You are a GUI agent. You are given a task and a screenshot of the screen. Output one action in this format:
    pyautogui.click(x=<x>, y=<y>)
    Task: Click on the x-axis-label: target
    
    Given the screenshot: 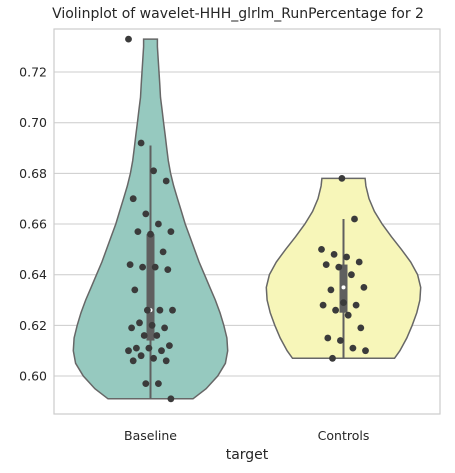 What is the action you would take?
    pyautogui.click(x=247, y=455)
    